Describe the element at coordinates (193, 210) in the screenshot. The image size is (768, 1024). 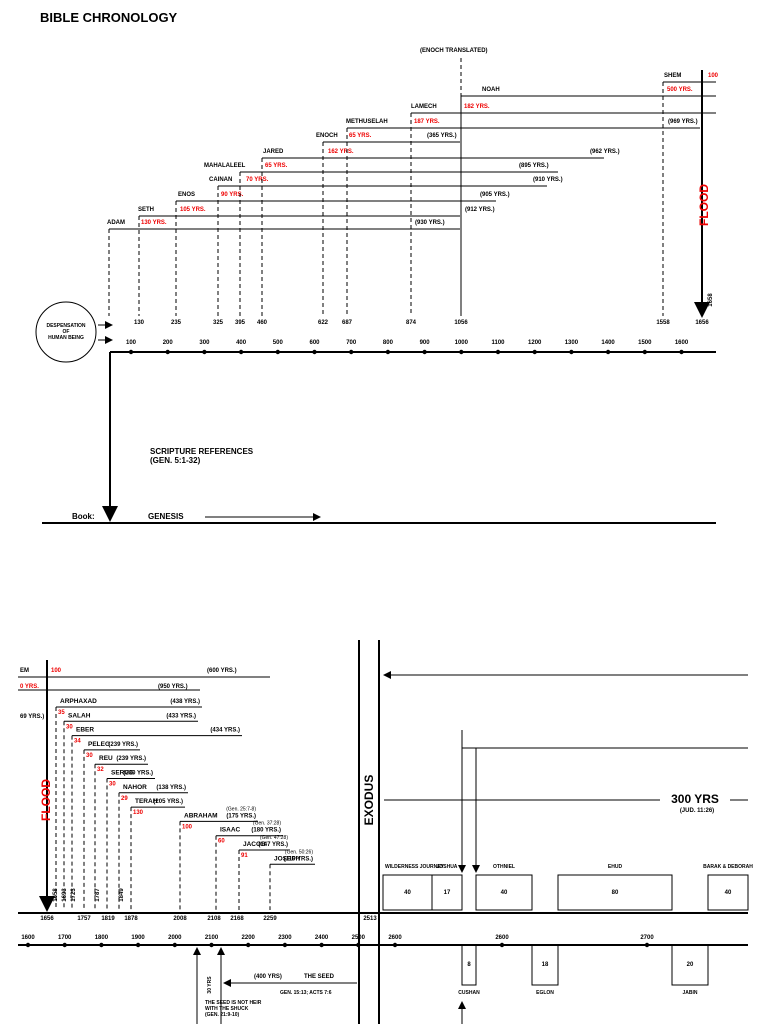
I see `begat-years: 105 YRS.` at that location.